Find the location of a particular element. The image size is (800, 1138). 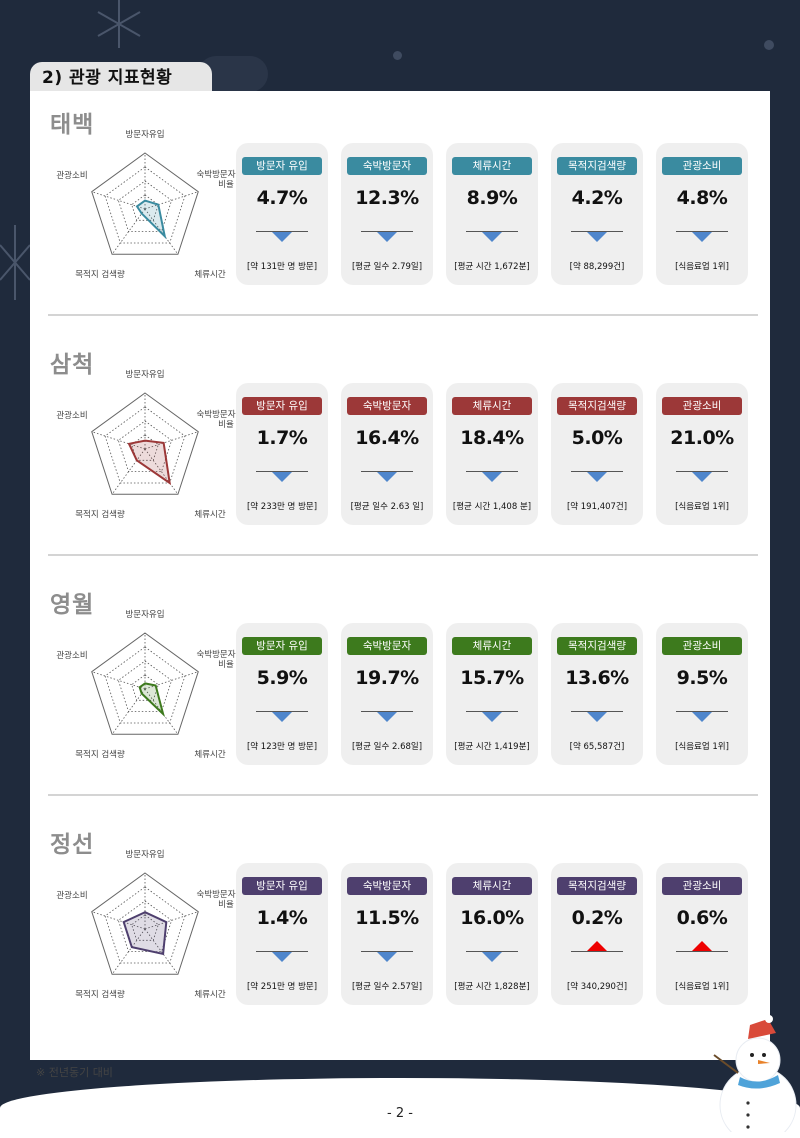

indicator-note: [평균 시간 1,408 분] is located at coordinates (492, 507).